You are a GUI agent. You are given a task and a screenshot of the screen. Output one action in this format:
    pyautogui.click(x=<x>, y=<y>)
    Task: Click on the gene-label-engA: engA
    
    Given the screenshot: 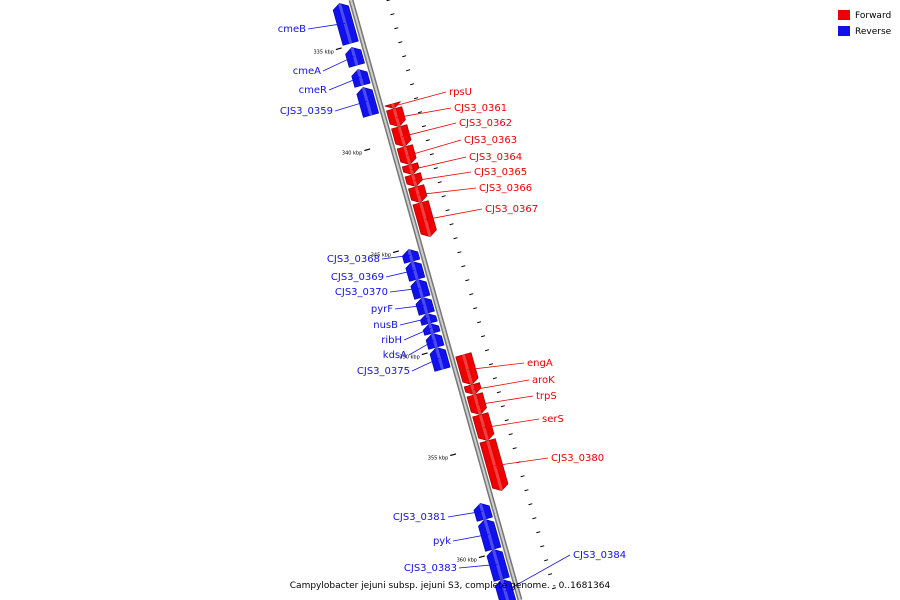 What is the action you would take?
    pyautogui.click(x=540, y=363)
    